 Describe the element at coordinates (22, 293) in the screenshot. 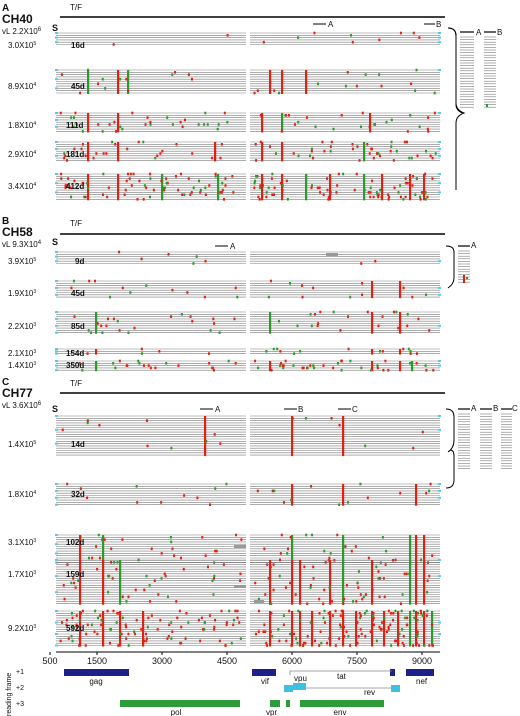

I see `viral-load: 1.9X103` at that location.